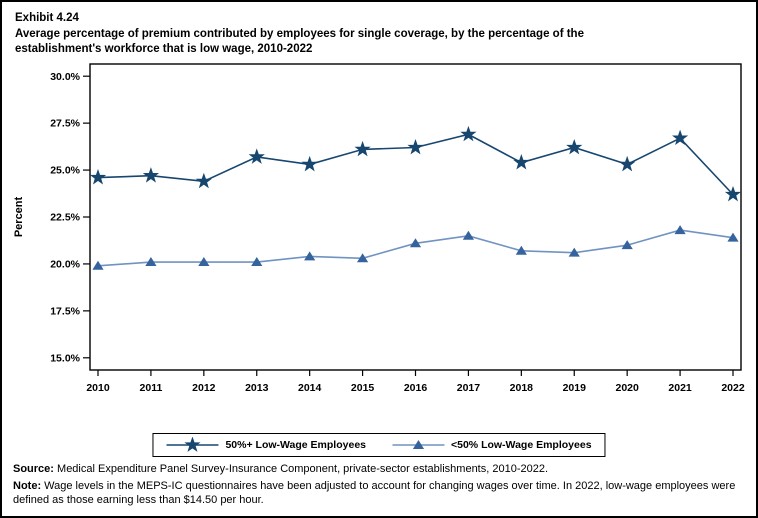 Image resolution: width=758 pixels, height=518 pixels. I want to click on x-tick-label: 2016, so click(416, 388).